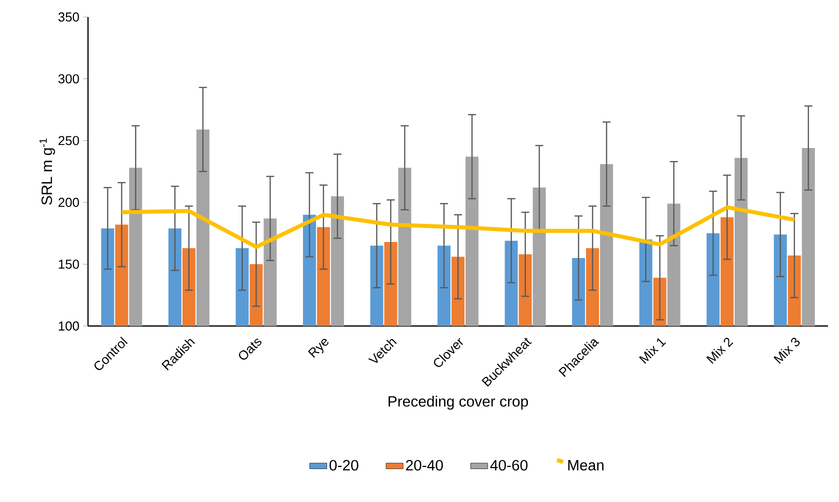  I want to click on y-tick-label: 350, so click(68, 17).